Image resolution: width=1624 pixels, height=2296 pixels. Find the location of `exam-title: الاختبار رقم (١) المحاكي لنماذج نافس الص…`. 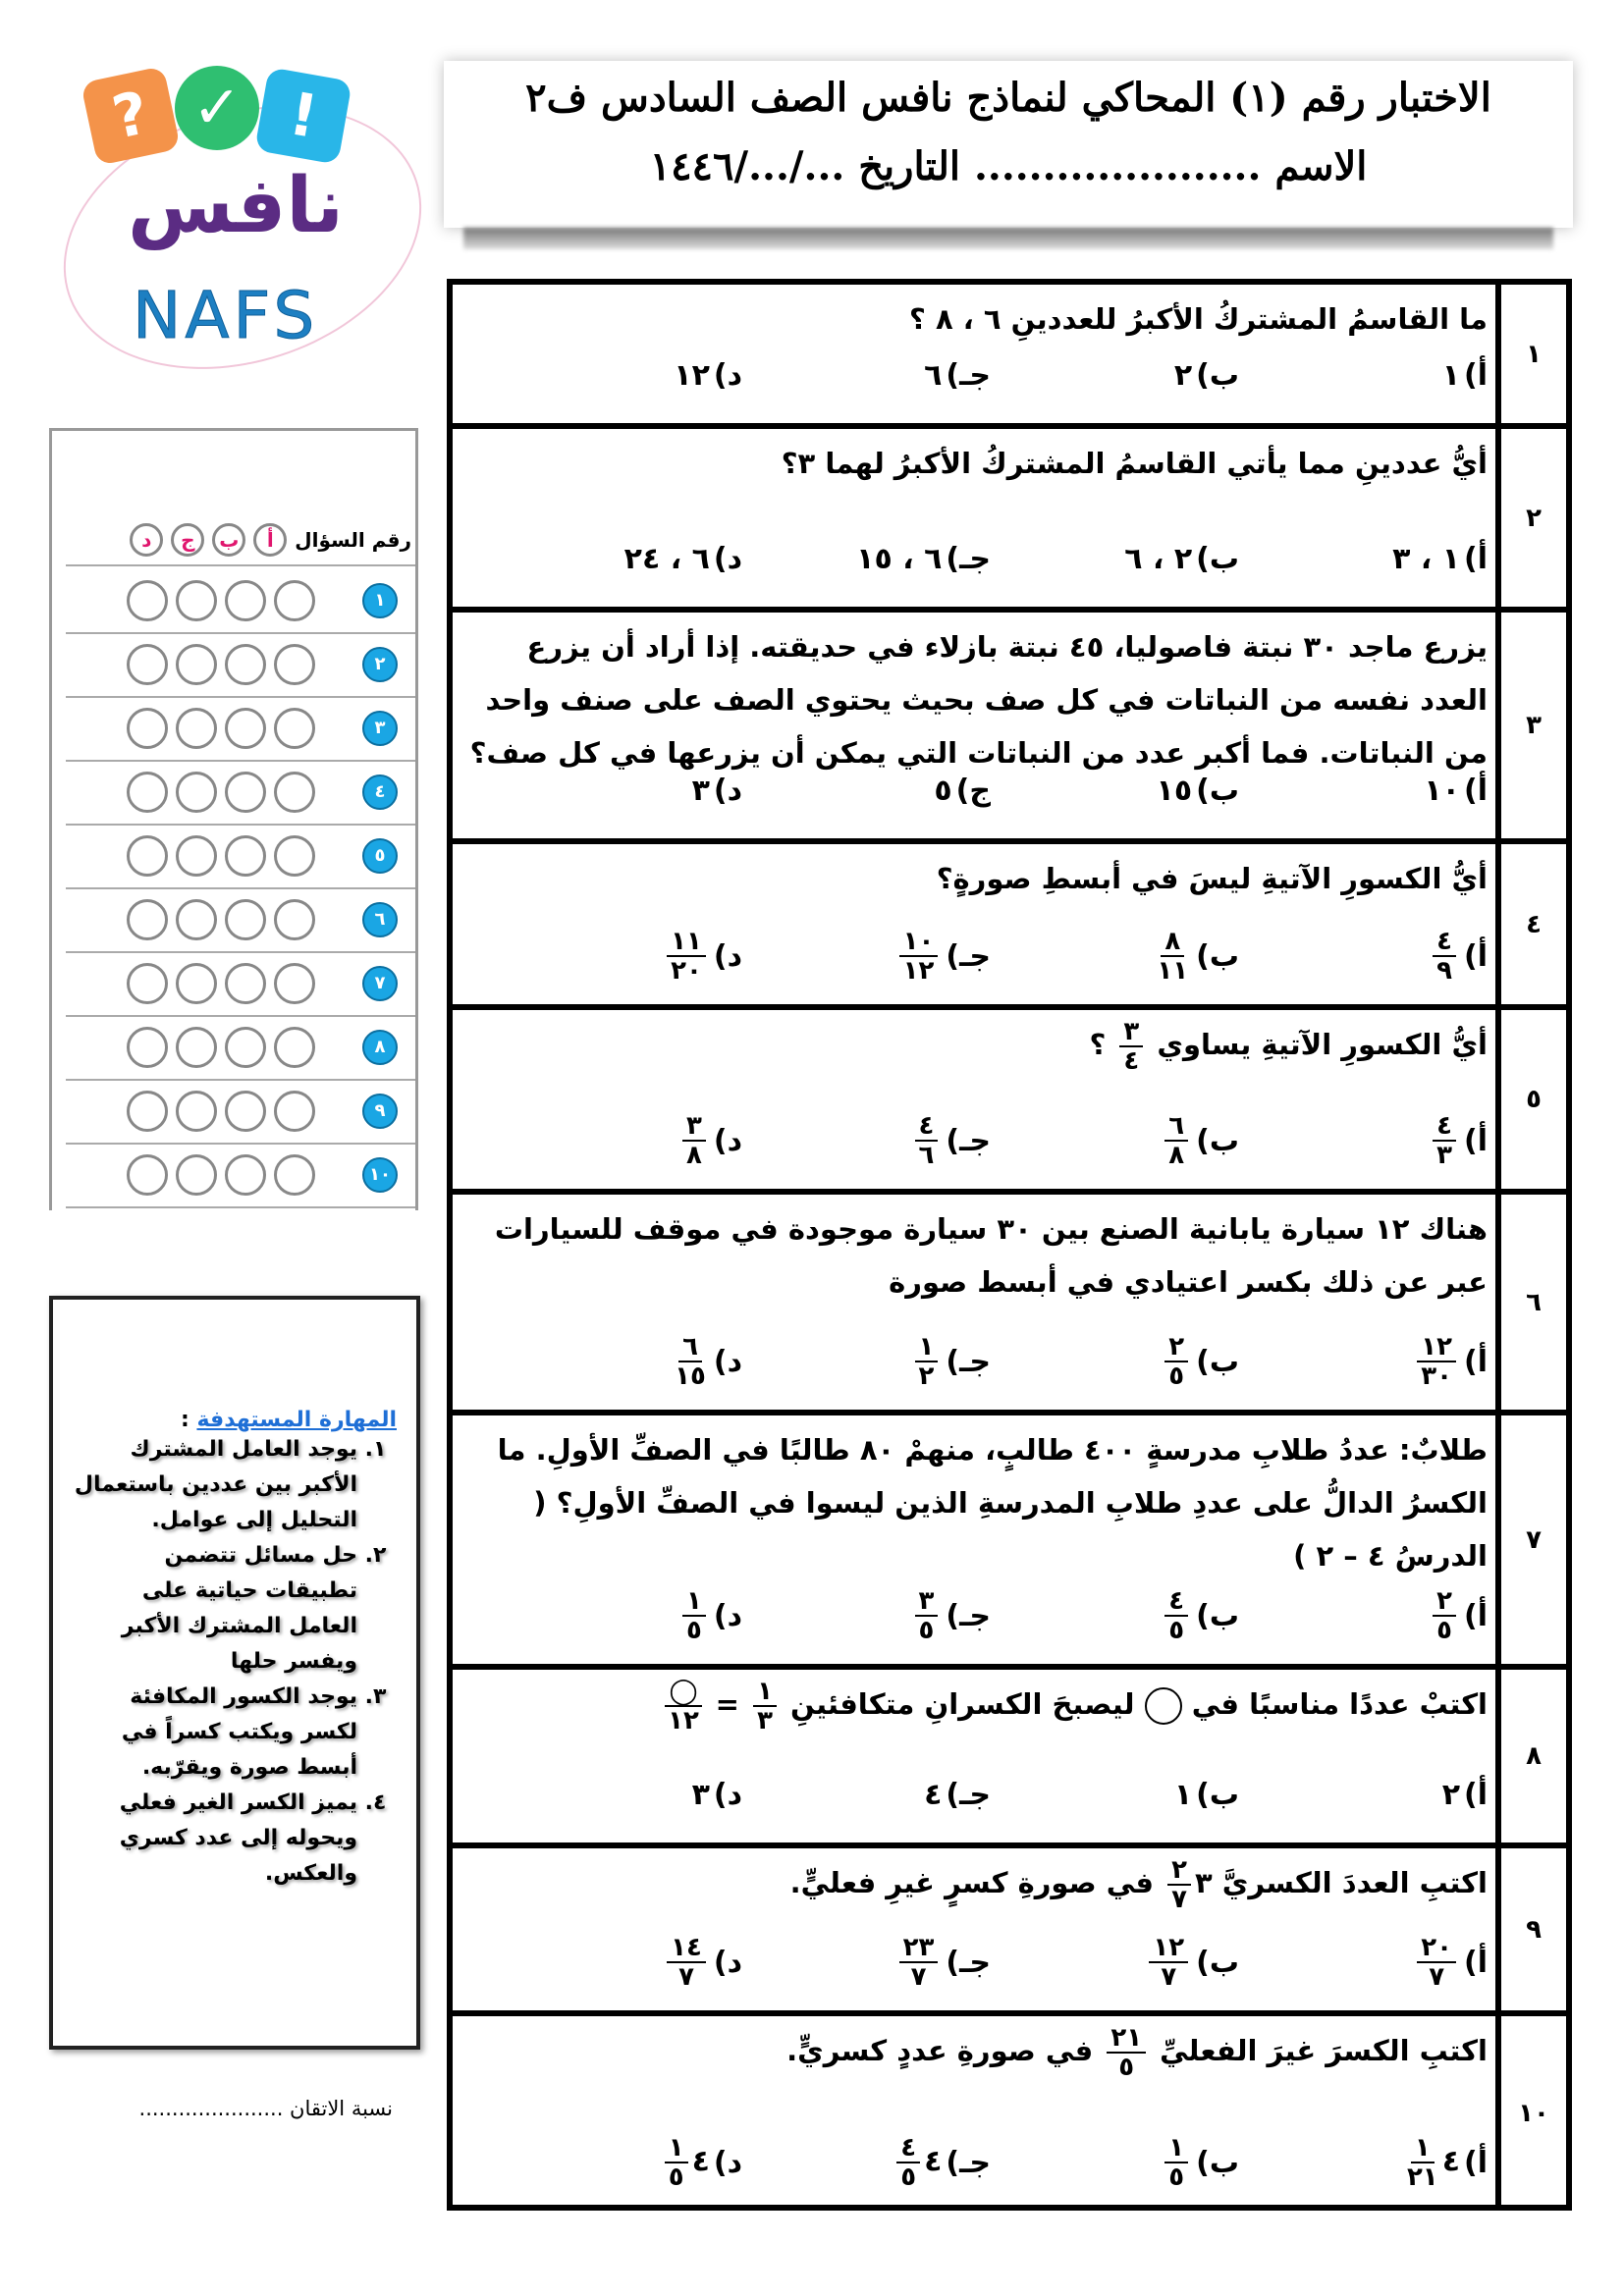

exam-title: الاختبار رقم (١) المحاكي لنماذج نافس الص… is located at coordinates (1008, 98).